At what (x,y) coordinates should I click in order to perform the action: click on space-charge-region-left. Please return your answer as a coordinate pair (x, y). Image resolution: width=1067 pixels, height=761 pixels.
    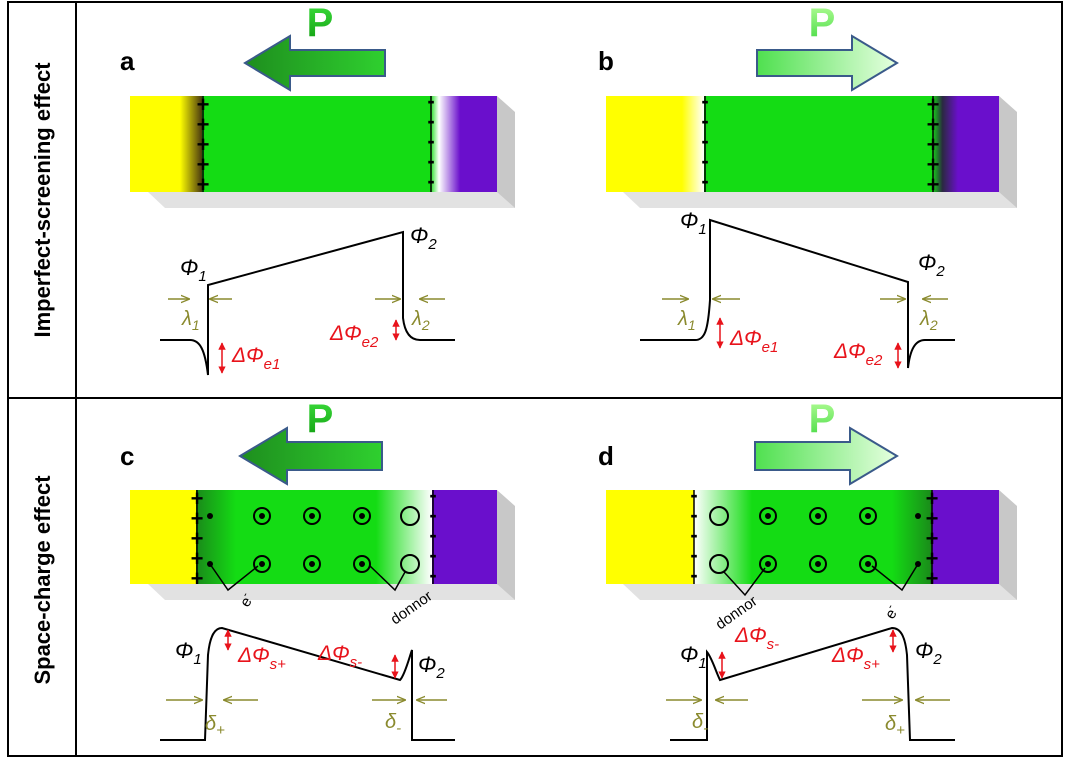
    Looking at the image, I should click on (216, 537).